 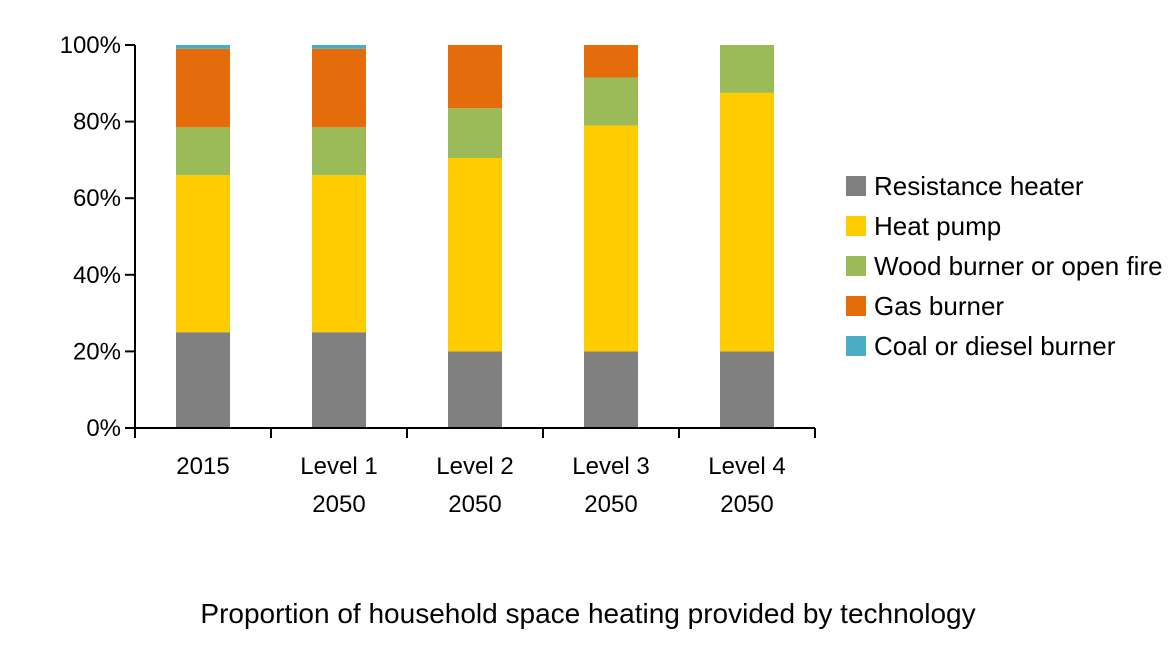 What do you see at coordinates (939, 306) in the screenshot?
I see `legend-label: Gas burner` at bounding box center [939, 306].